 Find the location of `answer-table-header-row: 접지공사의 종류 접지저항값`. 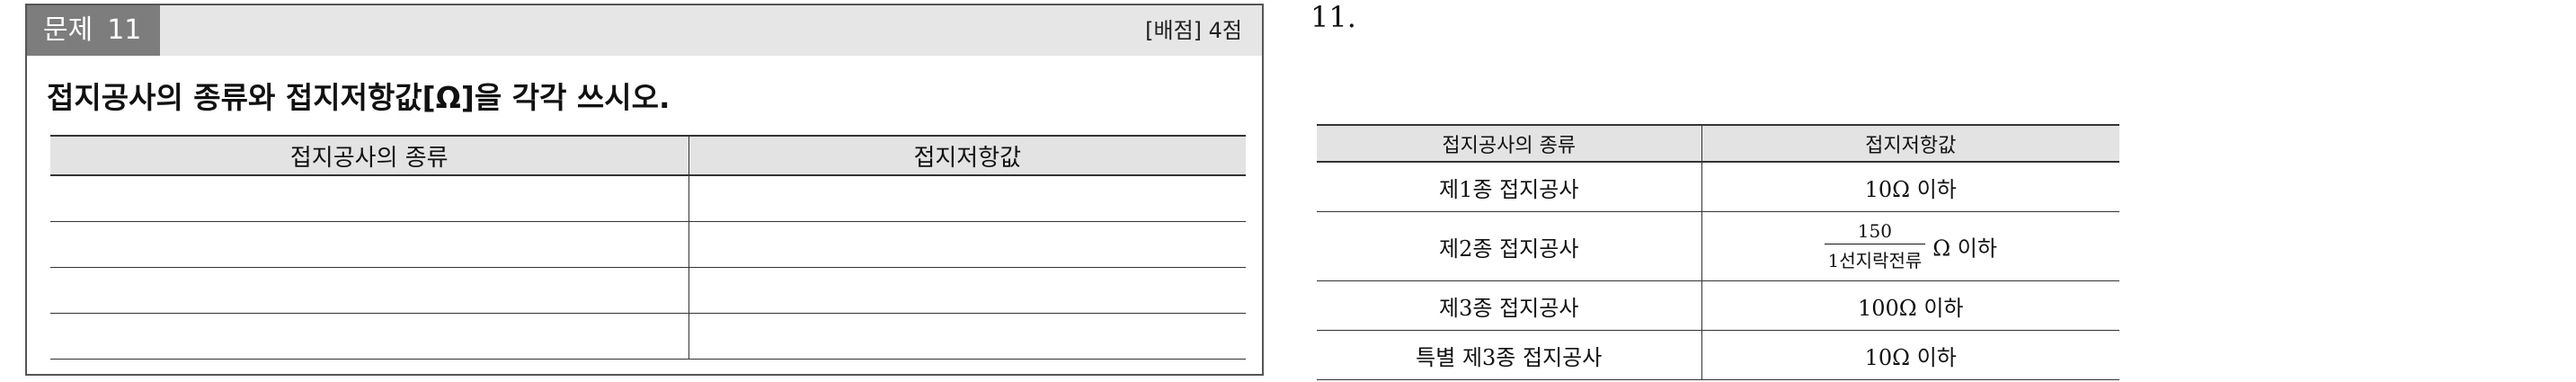

answer-table-header-row: 접지공사의 종류 접지저항값 is located at coordinates (648, 155).